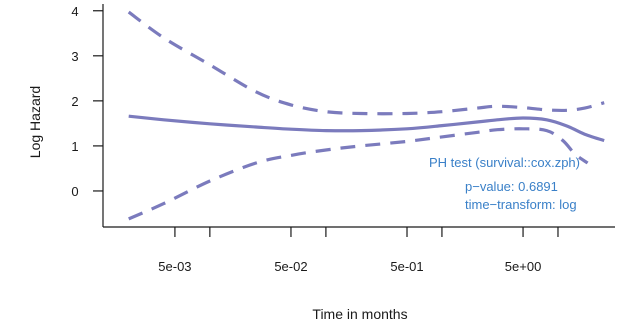  Describe the element at coordinates (174, 266) in the screenshot. I see `x-tick-label: 5e-03` at that location.